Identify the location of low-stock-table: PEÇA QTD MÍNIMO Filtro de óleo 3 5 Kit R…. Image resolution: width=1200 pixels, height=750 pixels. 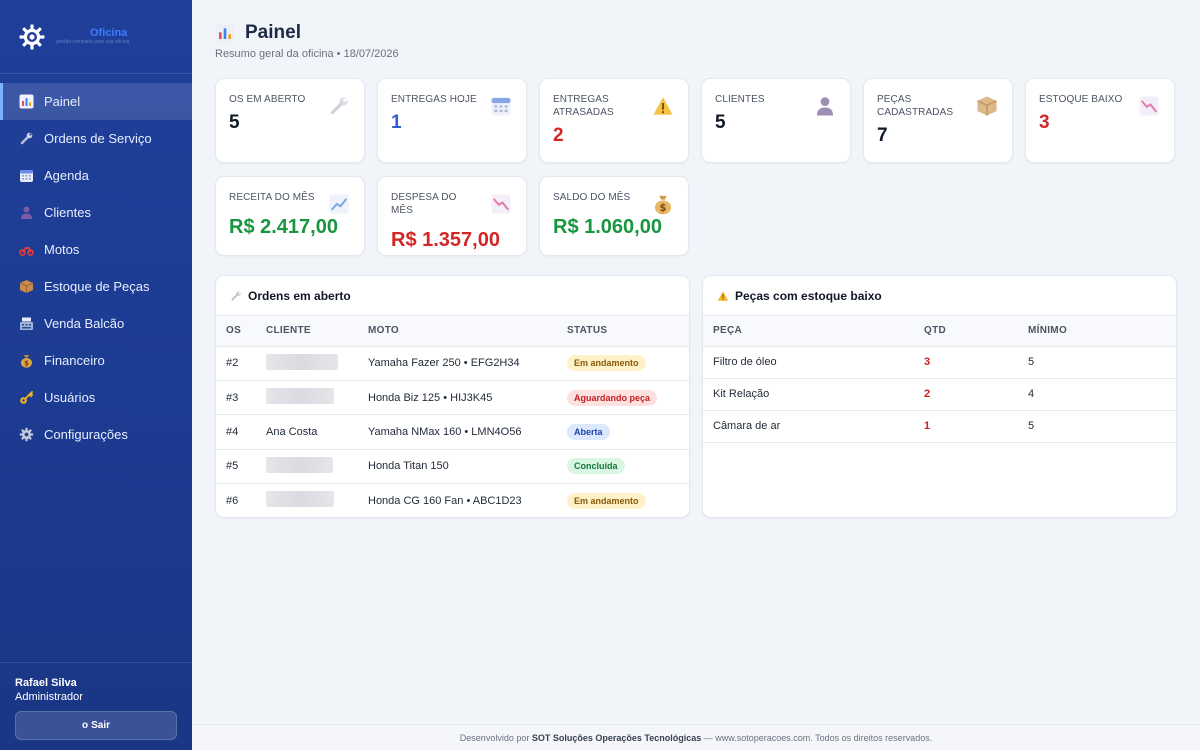
(939, 379).